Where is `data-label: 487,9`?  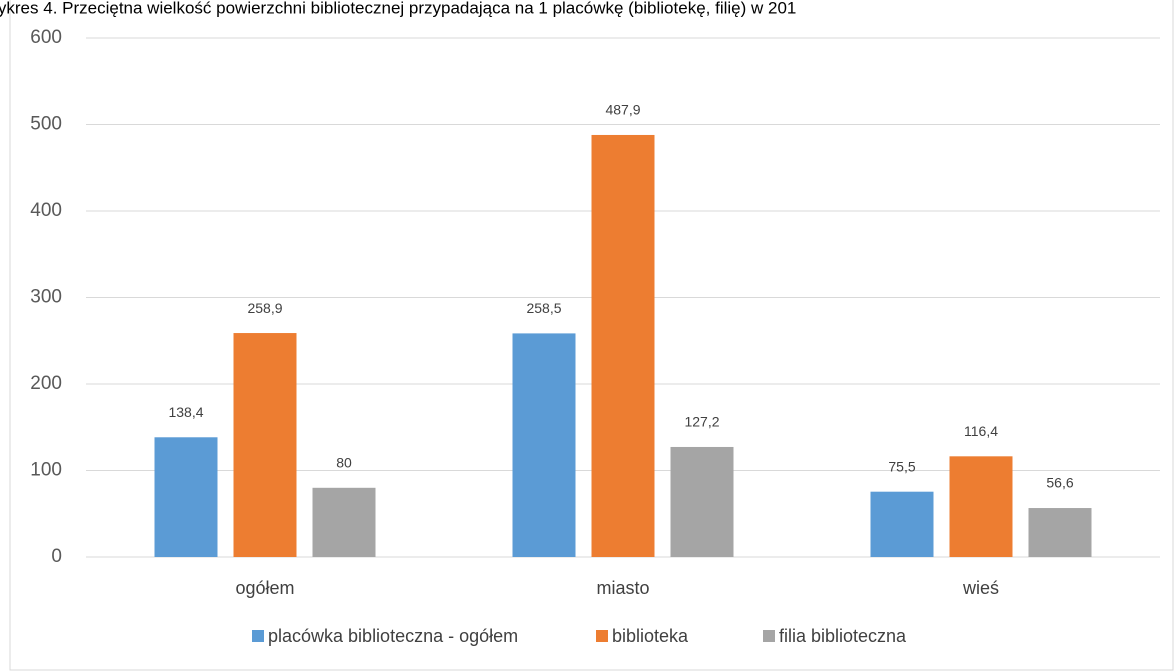
data-label: 487,9 is located at coordinates (622, 110).